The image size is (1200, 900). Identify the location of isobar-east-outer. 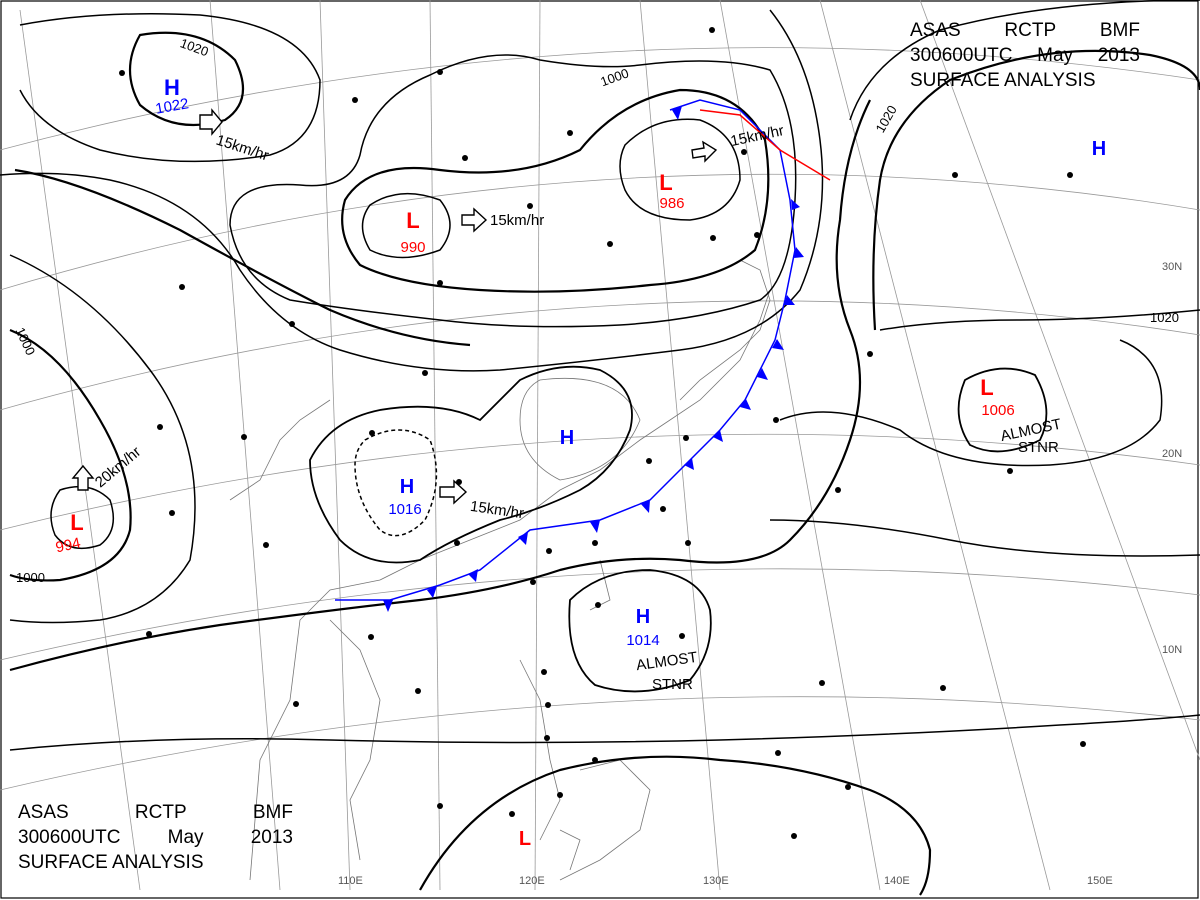
(1024, 60).